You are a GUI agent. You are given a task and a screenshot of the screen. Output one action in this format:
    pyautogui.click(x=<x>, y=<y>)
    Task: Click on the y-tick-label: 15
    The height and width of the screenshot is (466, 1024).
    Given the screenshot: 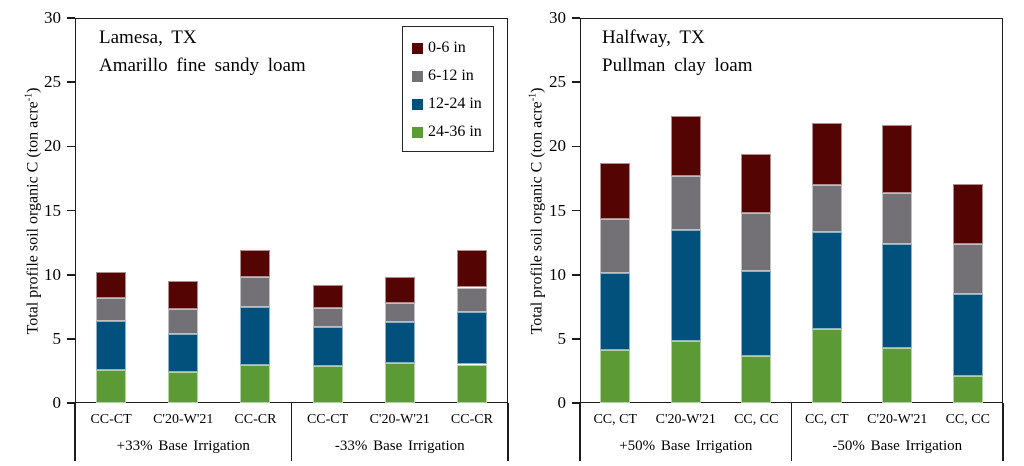 What is the action you would take?
    pyautogui.click(x=52, y=210)
    